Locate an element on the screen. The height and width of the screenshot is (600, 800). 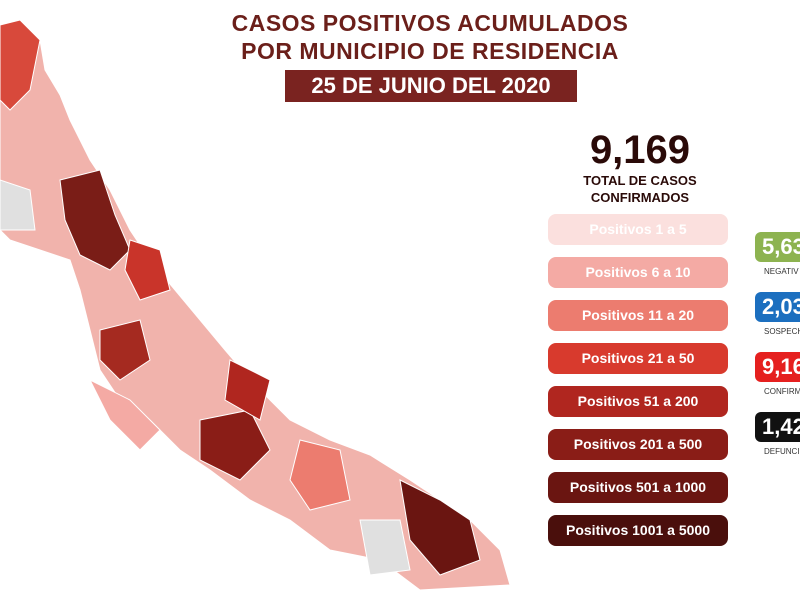
title: CASOS POSITIVOS ACUMULADOS is located at coordinates (430, 23).